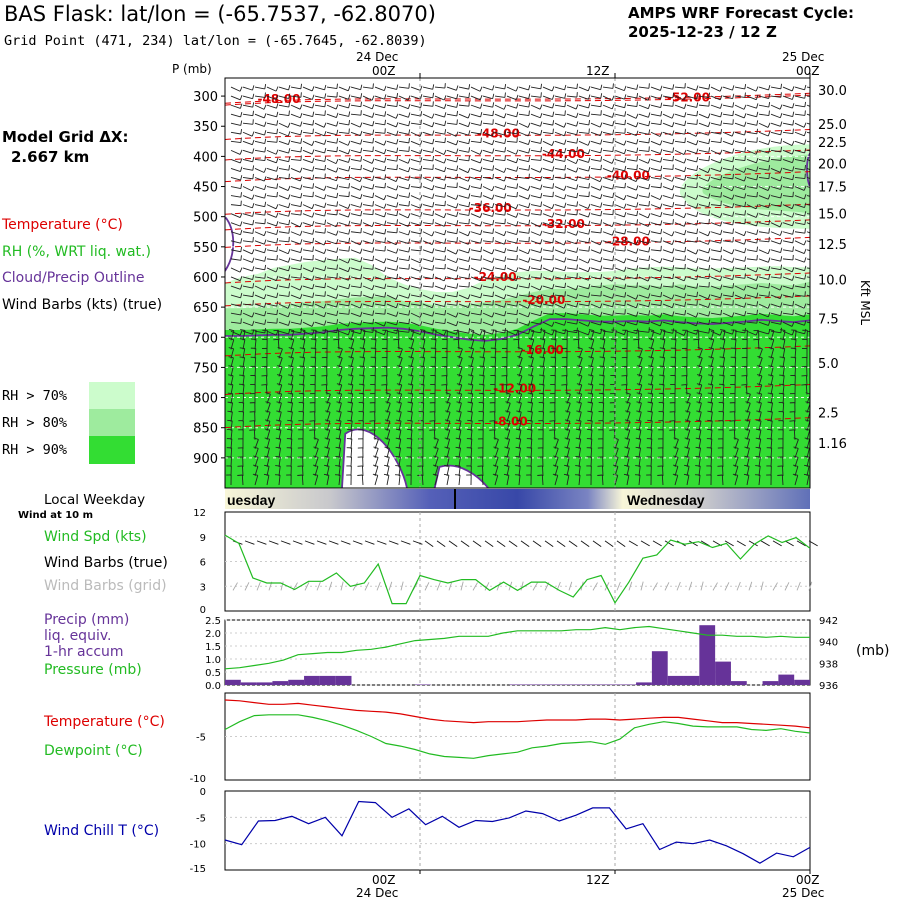  What do you see at coordinates (205, 97) in the screenshot?
I see `pressure-tick-label: 300` at bounding box center [205, 97].